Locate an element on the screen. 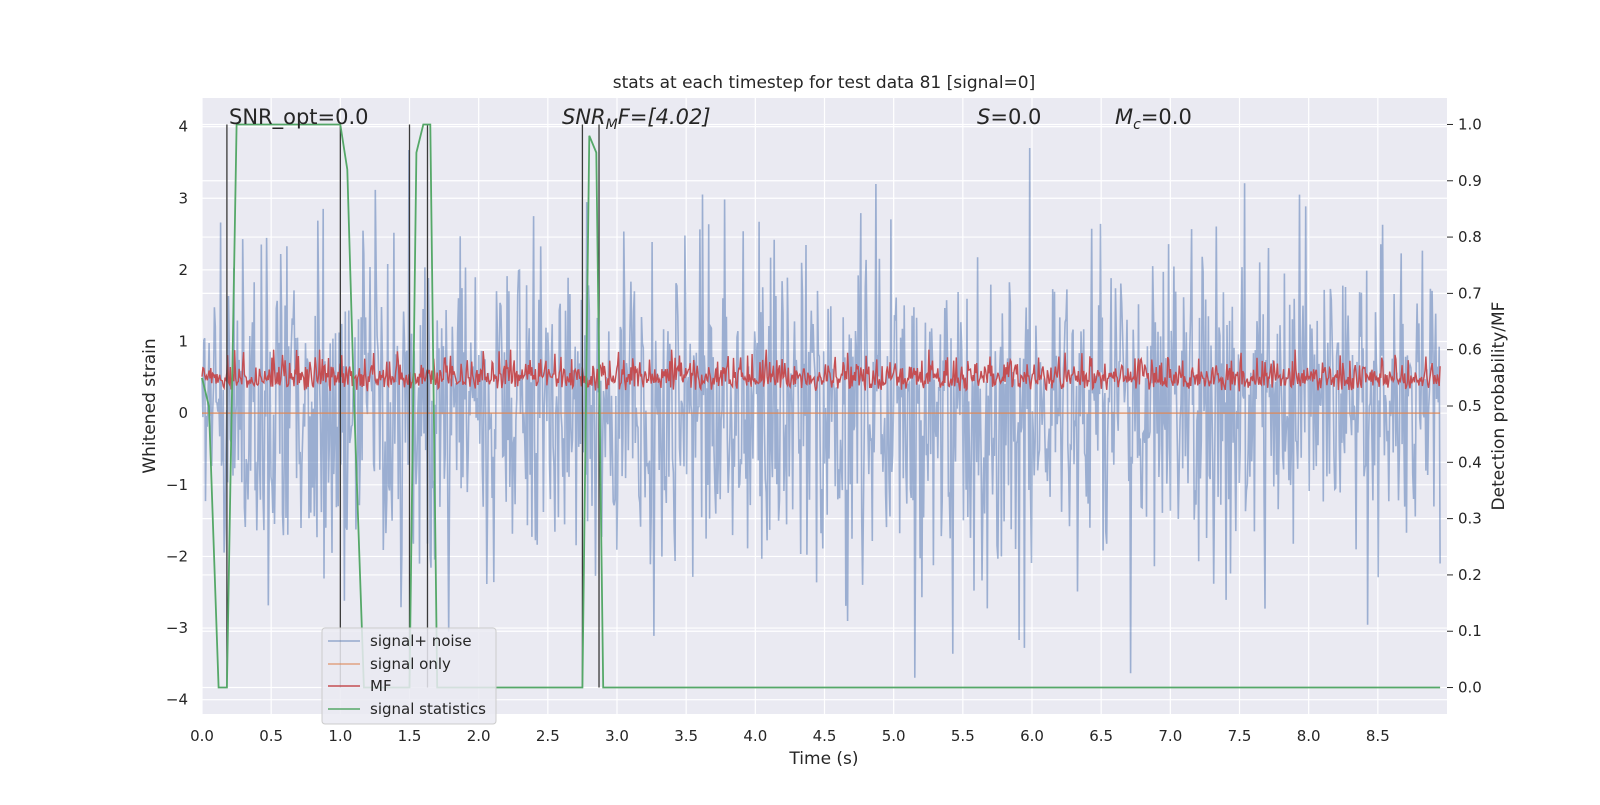 Image resolution: width=1600 pixels, height=805 pixels. x-tick-label: 6.0 is located at coordinates (1032, 736).